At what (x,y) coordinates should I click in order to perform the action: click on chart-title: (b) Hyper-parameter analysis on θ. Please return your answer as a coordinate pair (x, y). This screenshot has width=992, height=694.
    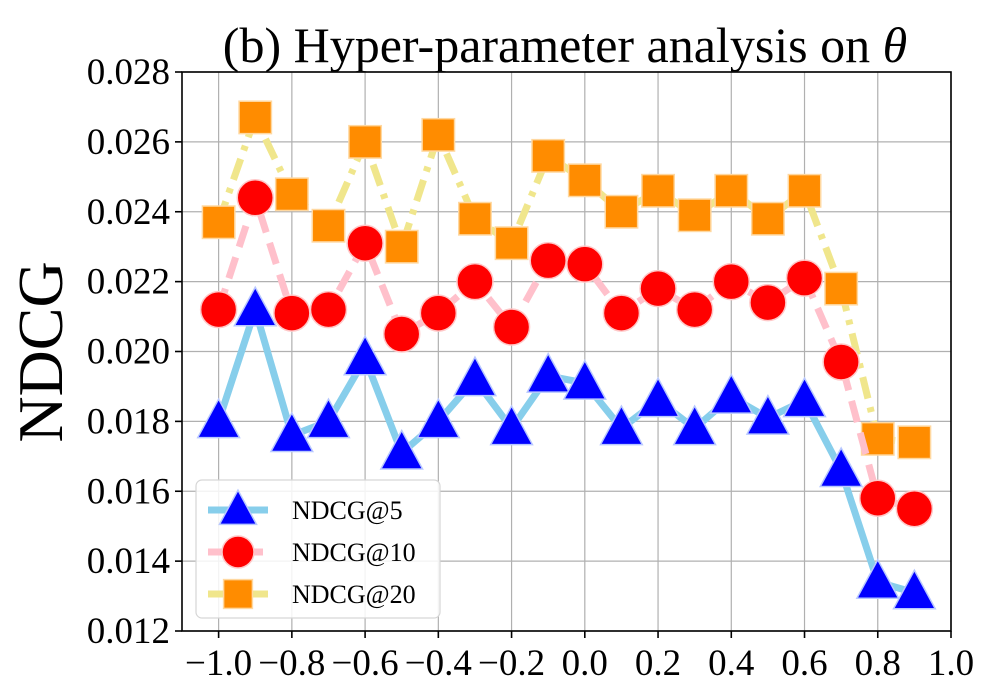
    Looking at the image, I should click on (565, 45).